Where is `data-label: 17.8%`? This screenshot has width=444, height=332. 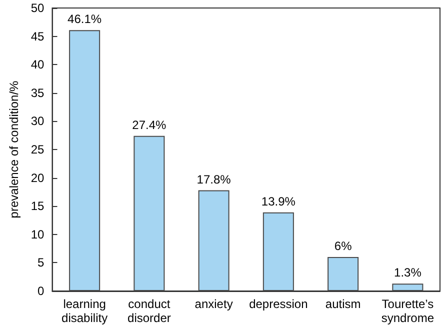 data-label: 17.8% is located at coordinates (214, 179).